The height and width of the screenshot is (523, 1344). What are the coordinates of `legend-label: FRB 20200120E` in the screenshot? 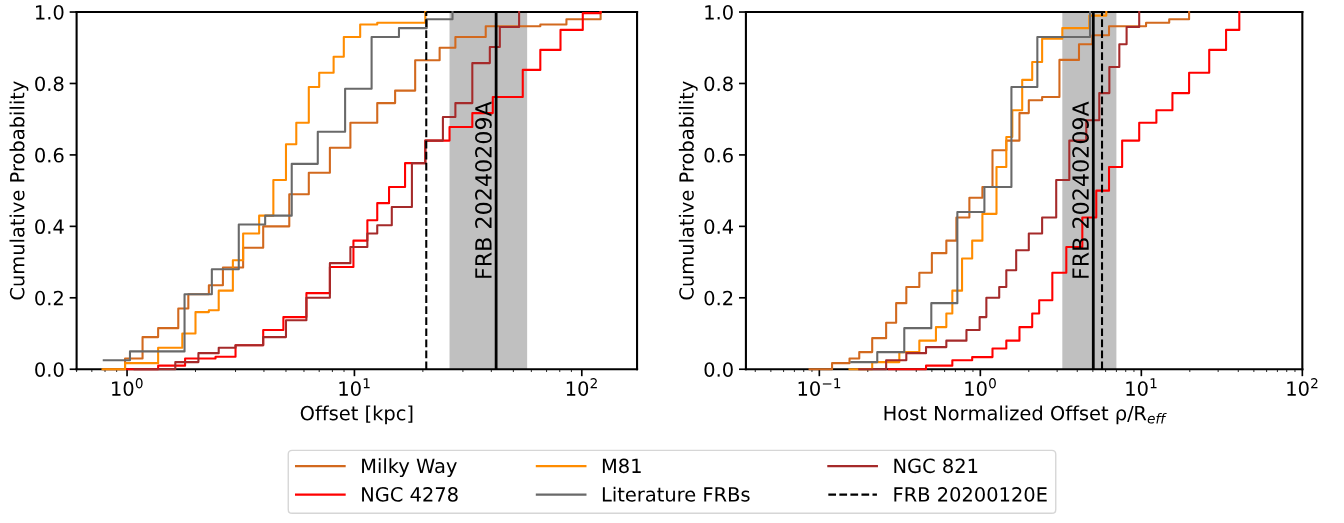 It's located at (970, 494).